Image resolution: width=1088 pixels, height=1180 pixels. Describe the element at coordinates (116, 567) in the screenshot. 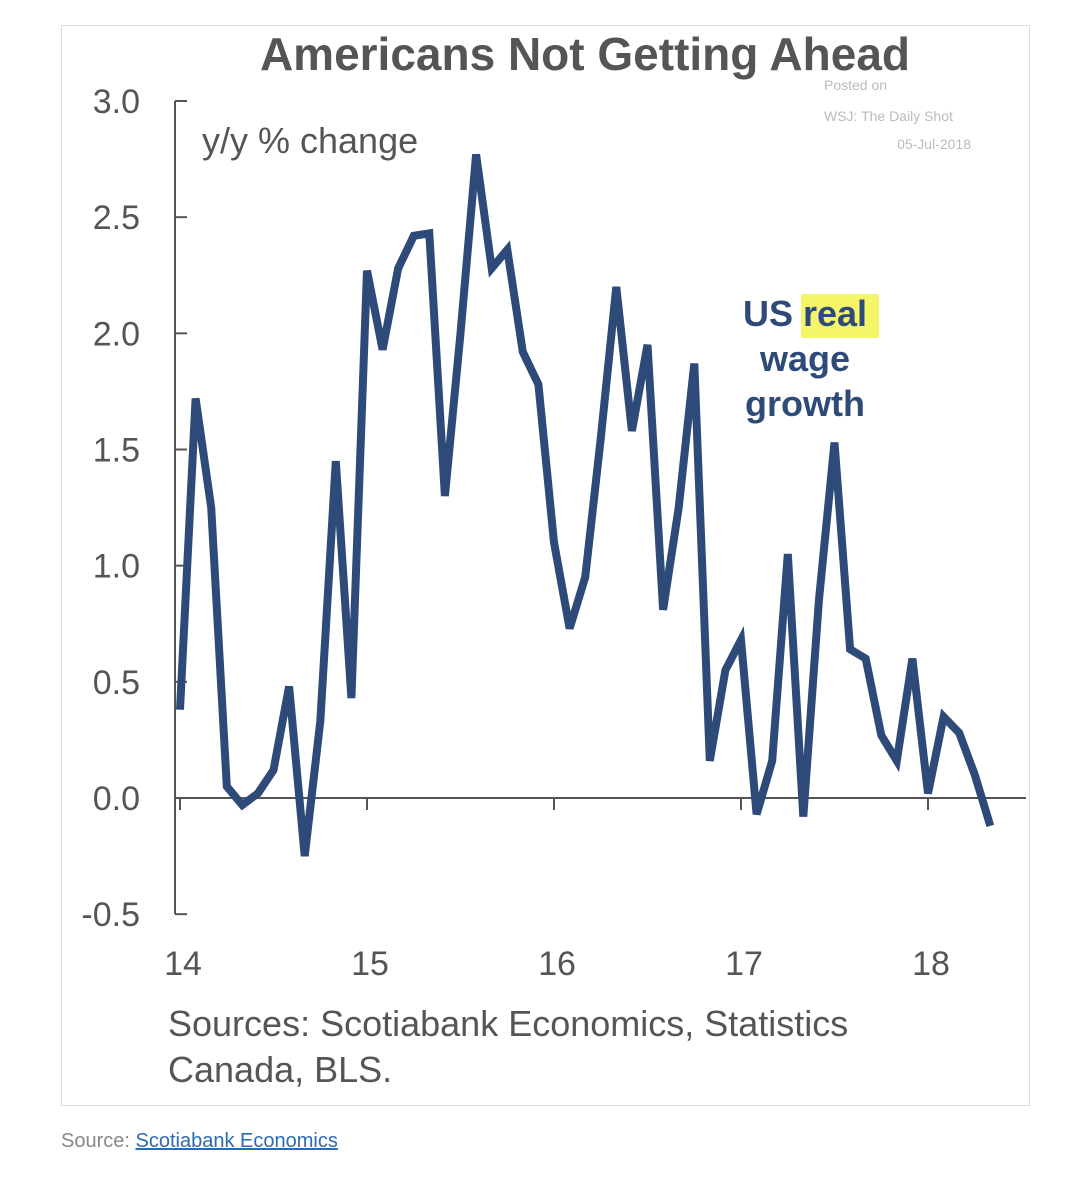

I see `y-tick-label: 1.0` at that location.